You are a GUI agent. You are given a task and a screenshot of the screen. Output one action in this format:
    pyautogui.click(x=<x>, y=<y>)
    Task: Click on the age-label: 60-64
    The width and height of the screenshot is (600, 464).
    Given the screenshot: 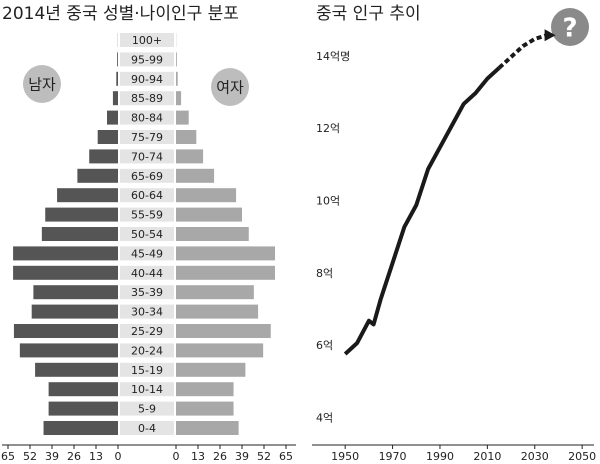 What is the action you would take?
    pyautogui.click(x=147, y=195)
    